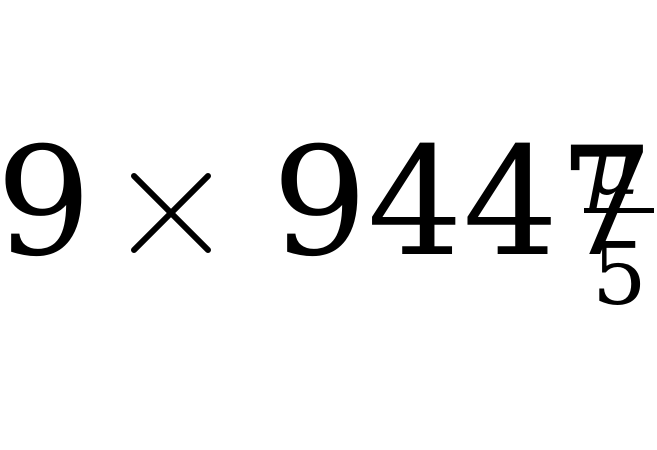 The image size is (657, 450). What do you see at coordinates (171, 213) in the screenshot?
I see `times-icon` at bounding box center [171, 213].